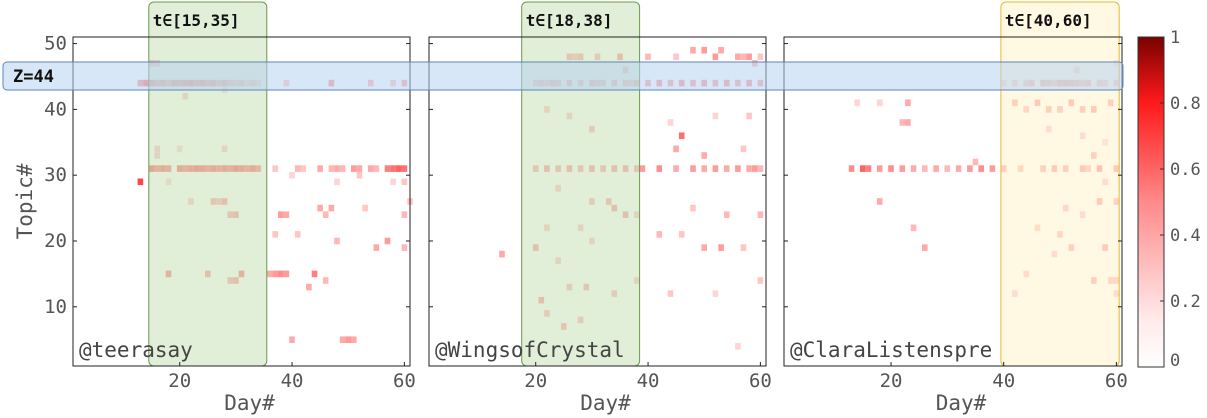  I want to click on time-window-label: t∈[15,35], so click(196, 20).